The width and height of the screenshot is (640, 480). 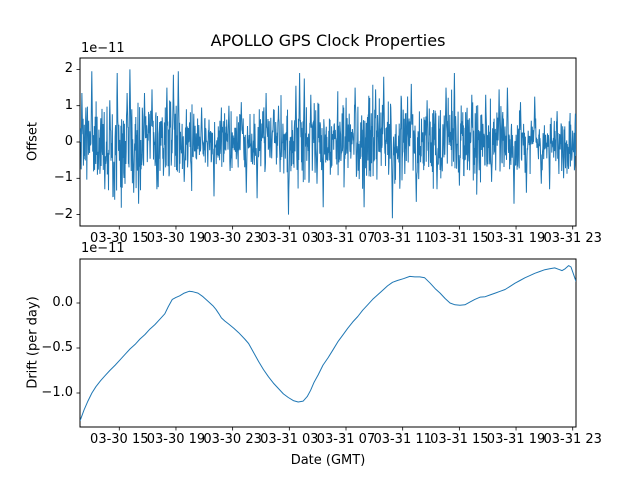 I want to click on figure-title: APOLLO GPS Clock Properties, so click(x=328, y=40).